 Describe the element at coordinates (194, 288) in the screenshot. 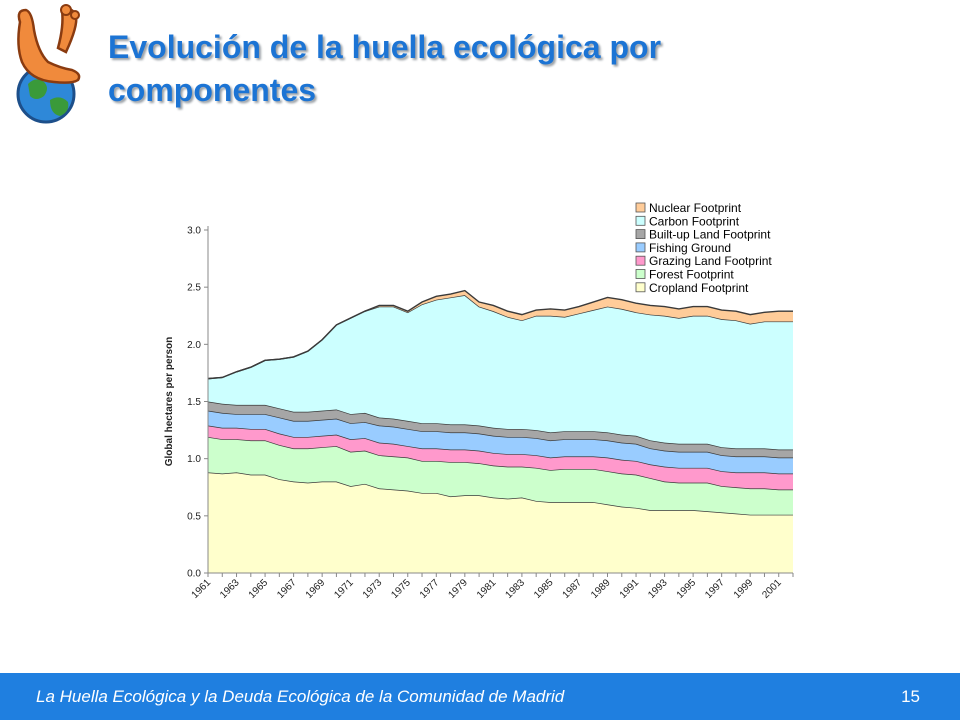

I see `y-tick-label: 2.5` at that location.